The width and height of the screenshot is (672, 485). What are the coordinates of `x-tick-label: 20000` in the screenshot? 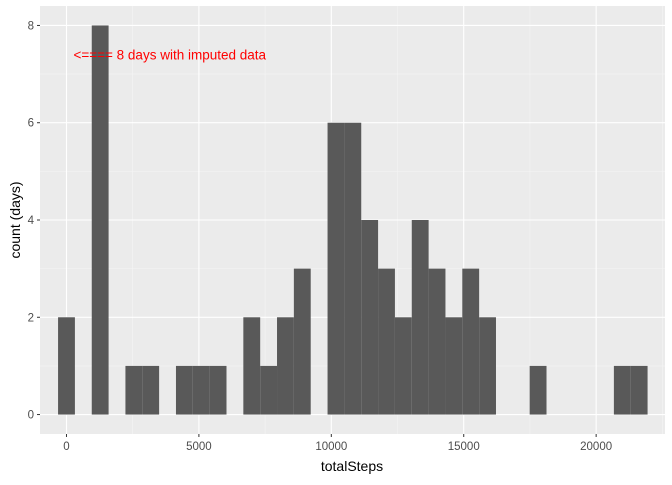 It's located at (596, 447).